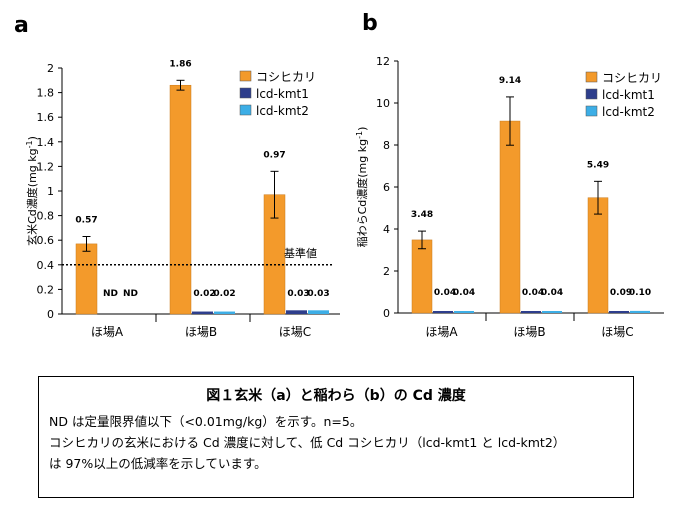 The width and height of the screenshot is (680, 508). I want to click on y-tick-label: 0.4, so click(46, 265).